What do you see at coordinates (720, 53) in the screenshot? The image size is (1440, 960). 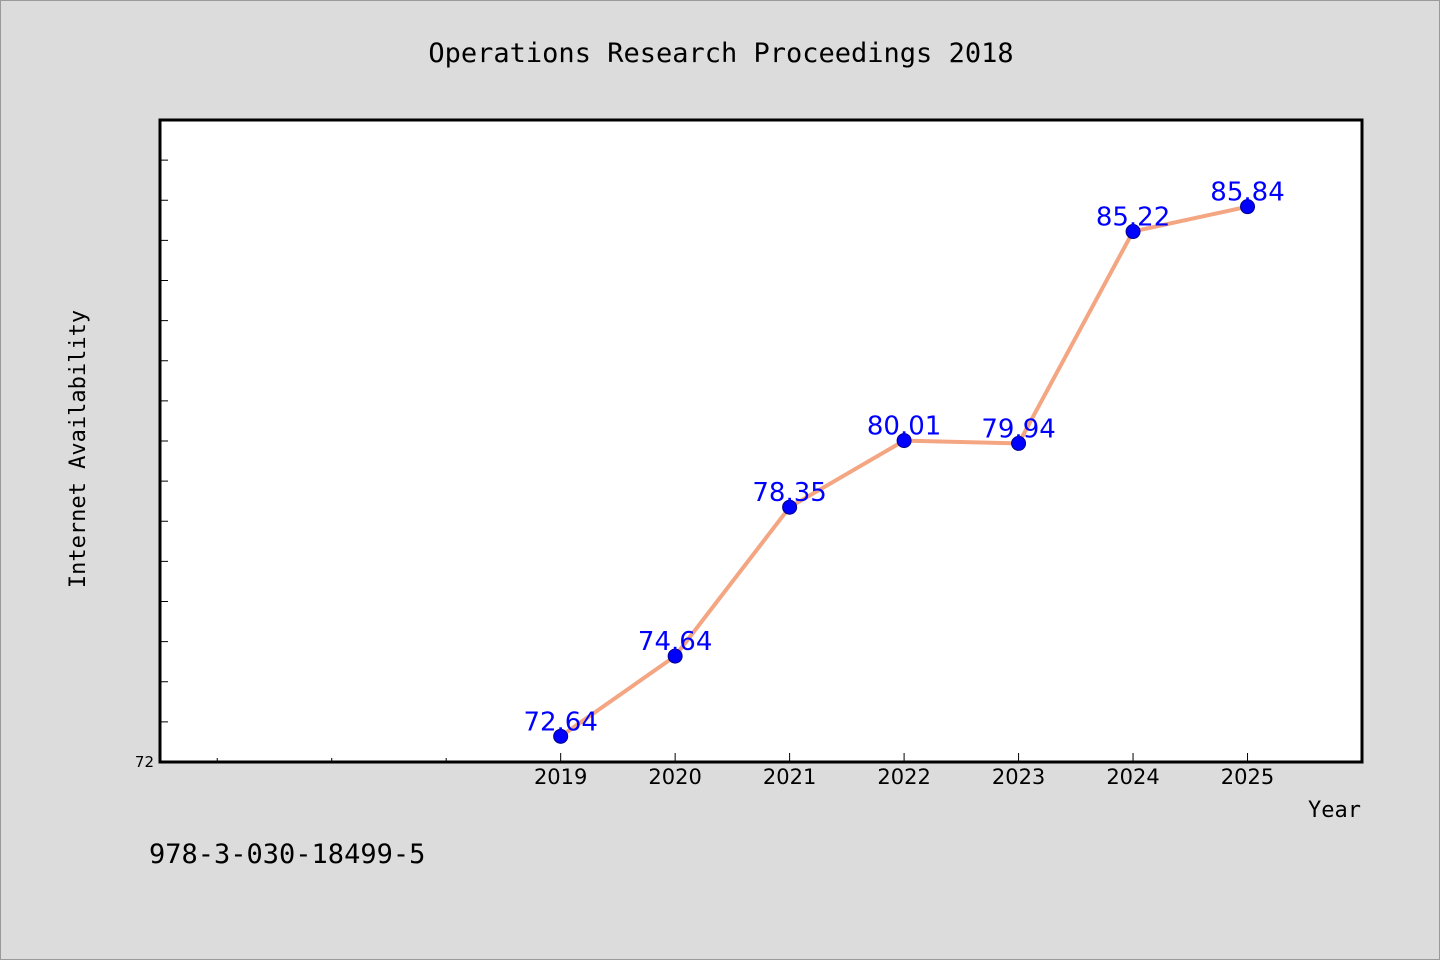 I see `chart-title: Operations Research Proceedings 2018` at bounding box center [720, 53].